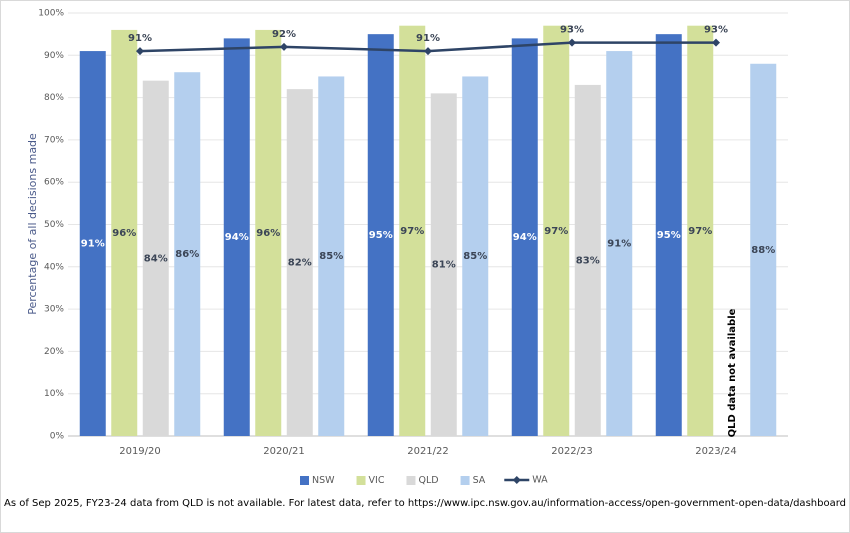  Describe the element at coordinates (51, 14) in the screenshot. I see `y-tick-label: 100%` at that location.